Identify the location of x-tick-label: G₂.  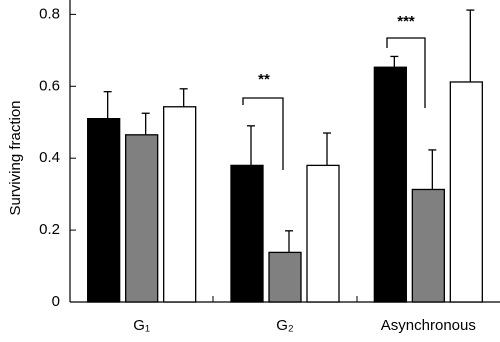
(285, 325).